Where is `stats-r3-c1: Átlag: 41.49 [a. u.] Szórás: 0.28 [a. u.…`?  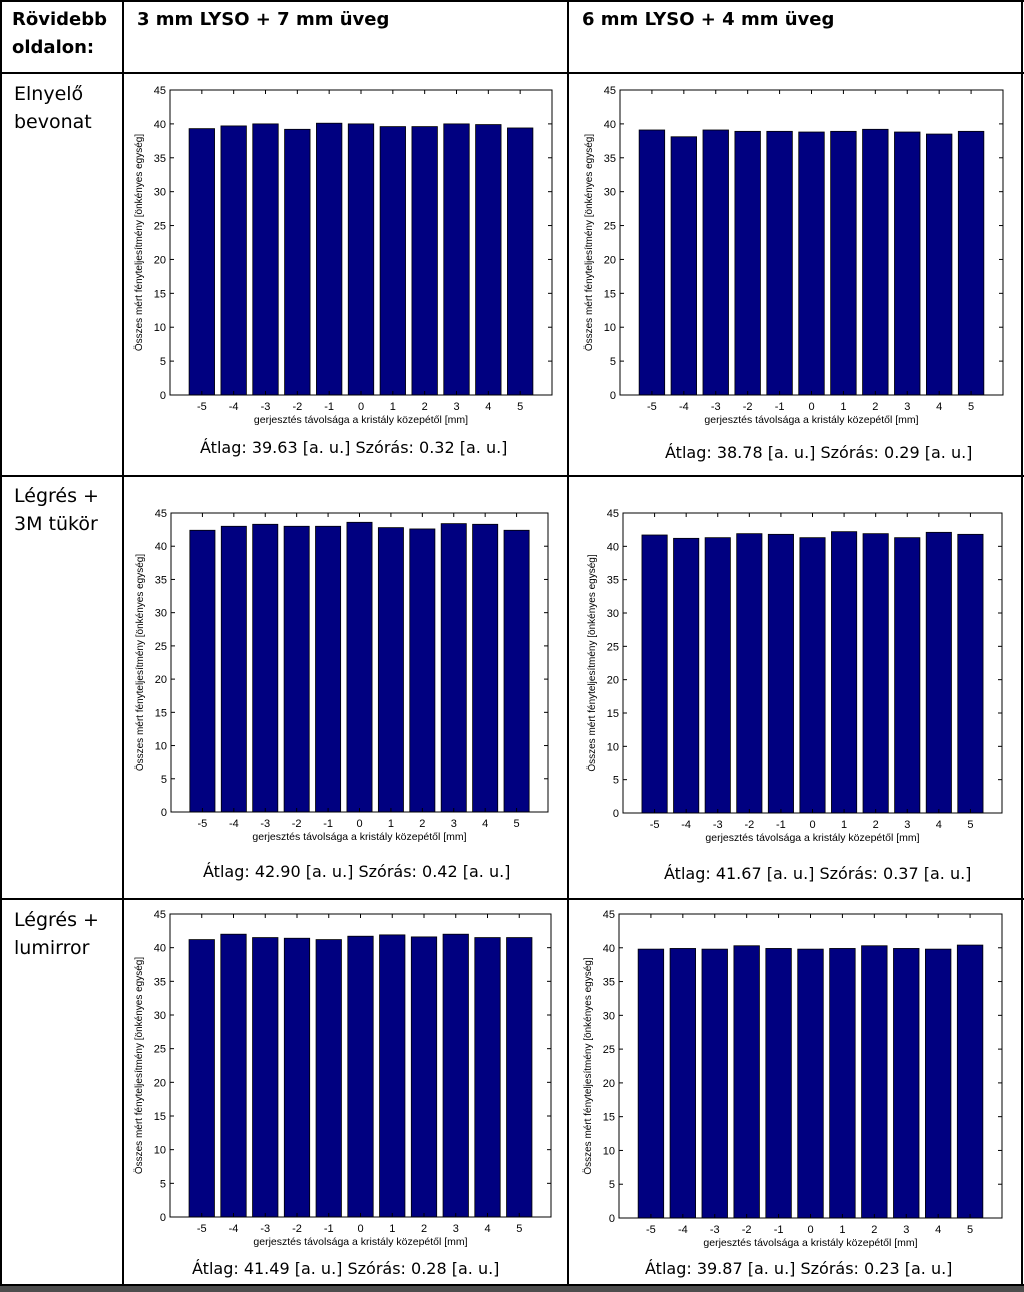
stats-r3-c1: Átlag: 41.49 [a. u.] Szórás: 0.28 [a. u.… is located at coordinates (346, 1268).